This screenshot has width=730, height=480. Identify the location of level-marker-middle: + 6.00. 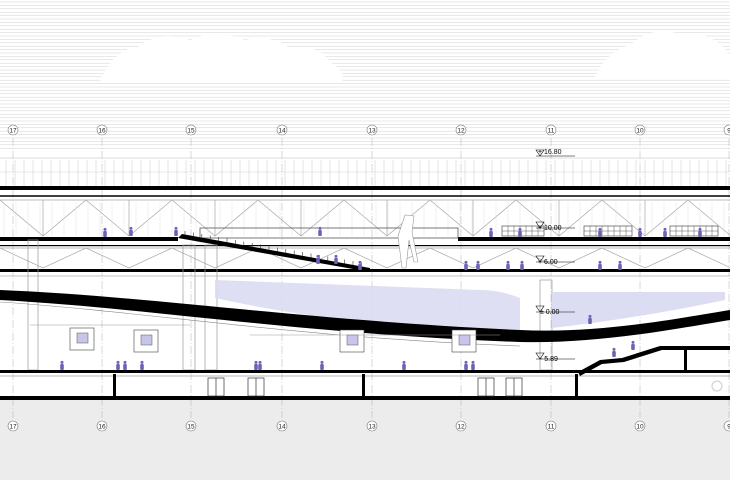
(555, 260).